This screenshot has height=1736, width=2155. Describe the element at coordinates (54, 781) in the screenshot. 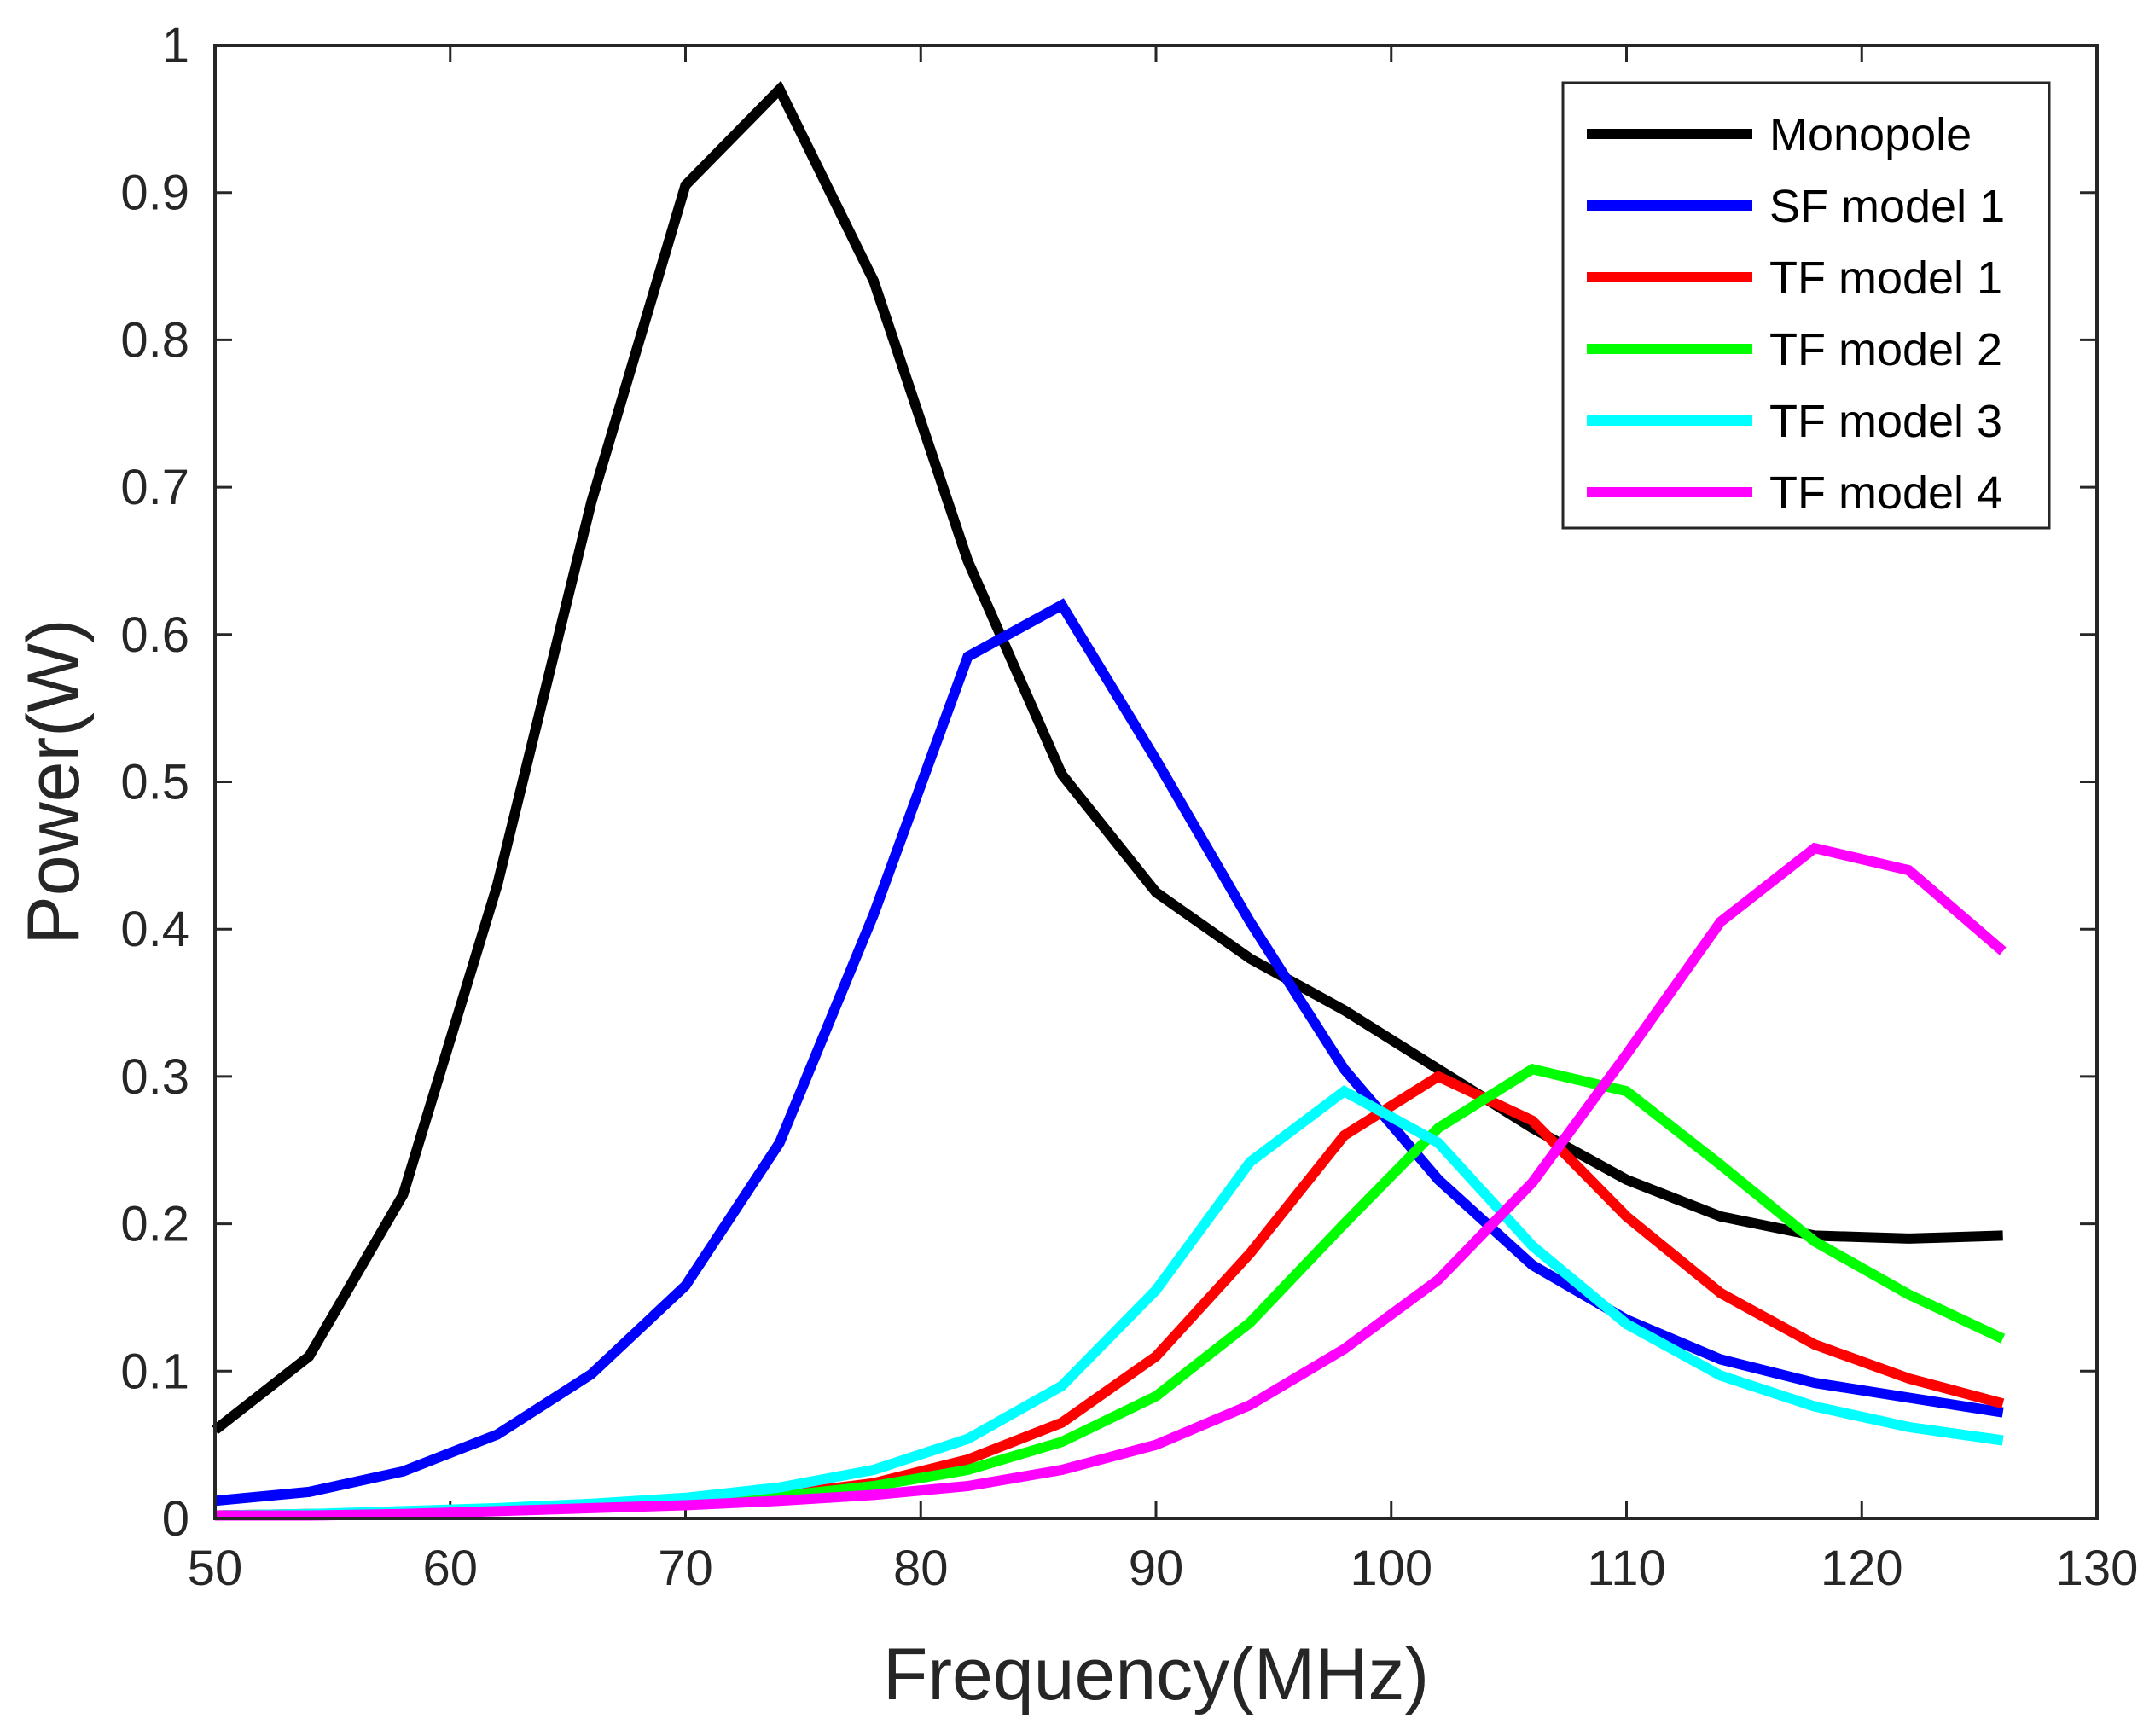

I see `y-axis-label: Power(W)` at that location.